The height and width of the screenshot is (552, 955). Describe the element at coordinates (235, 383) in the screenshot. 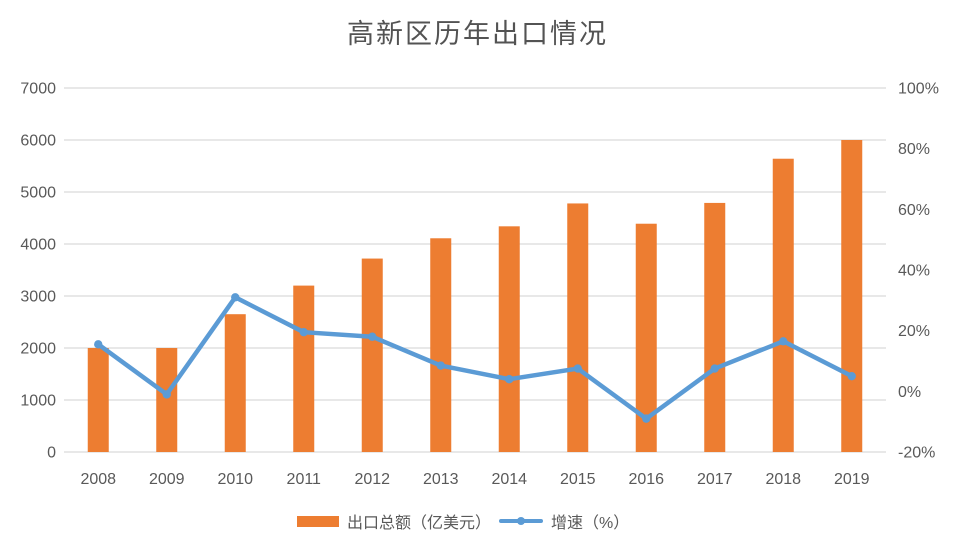

I see `bar-2010` at that location.